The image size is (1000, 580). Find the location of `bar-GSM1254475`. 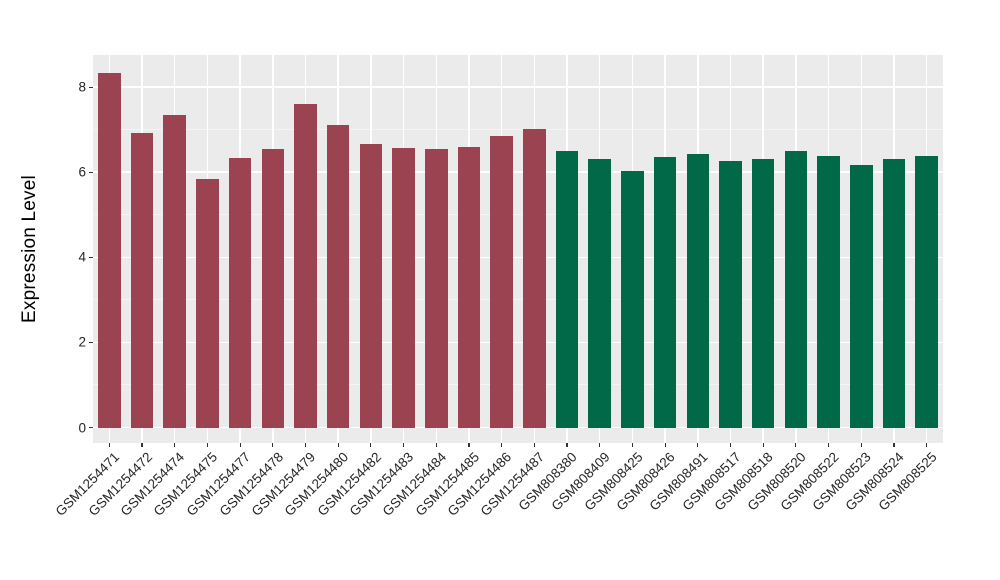

bar-GSM1254475 is located at coordinates (207, 303).